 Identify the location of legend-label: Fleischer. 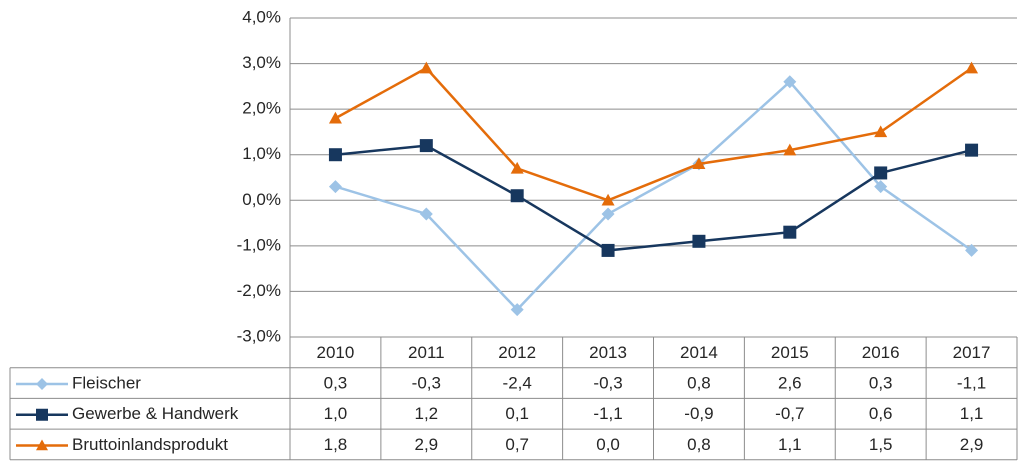
(106, 383).